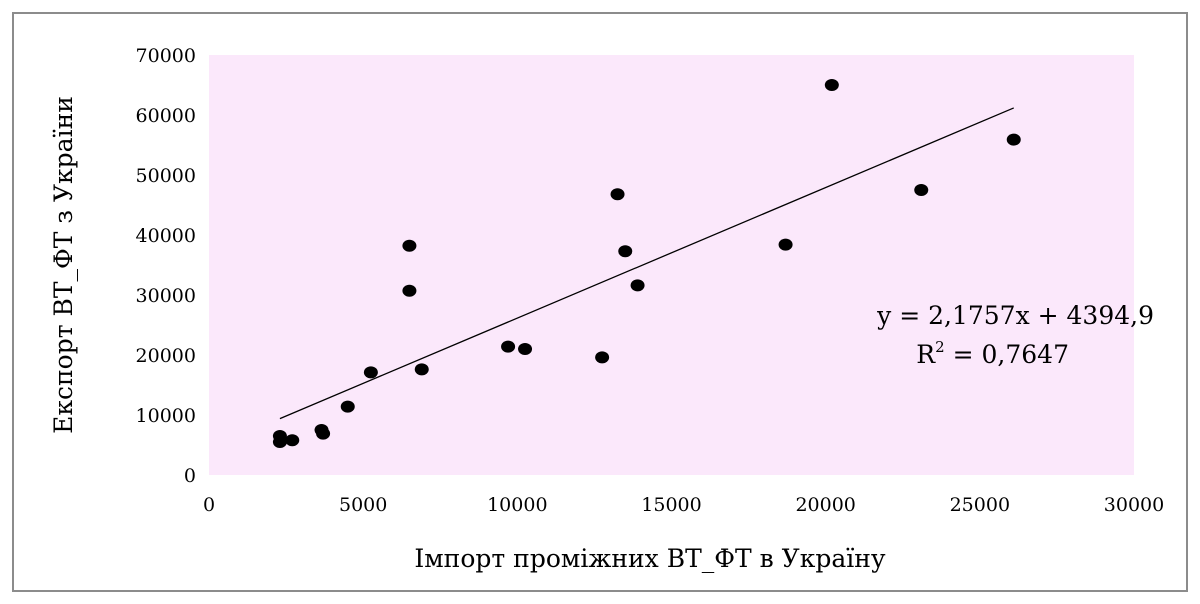 This screenshot has width=1200, height=604. I want to click on x-axis-ticks: 0 5000 10000 15000 20000 25000 30000, so click(683, 505).